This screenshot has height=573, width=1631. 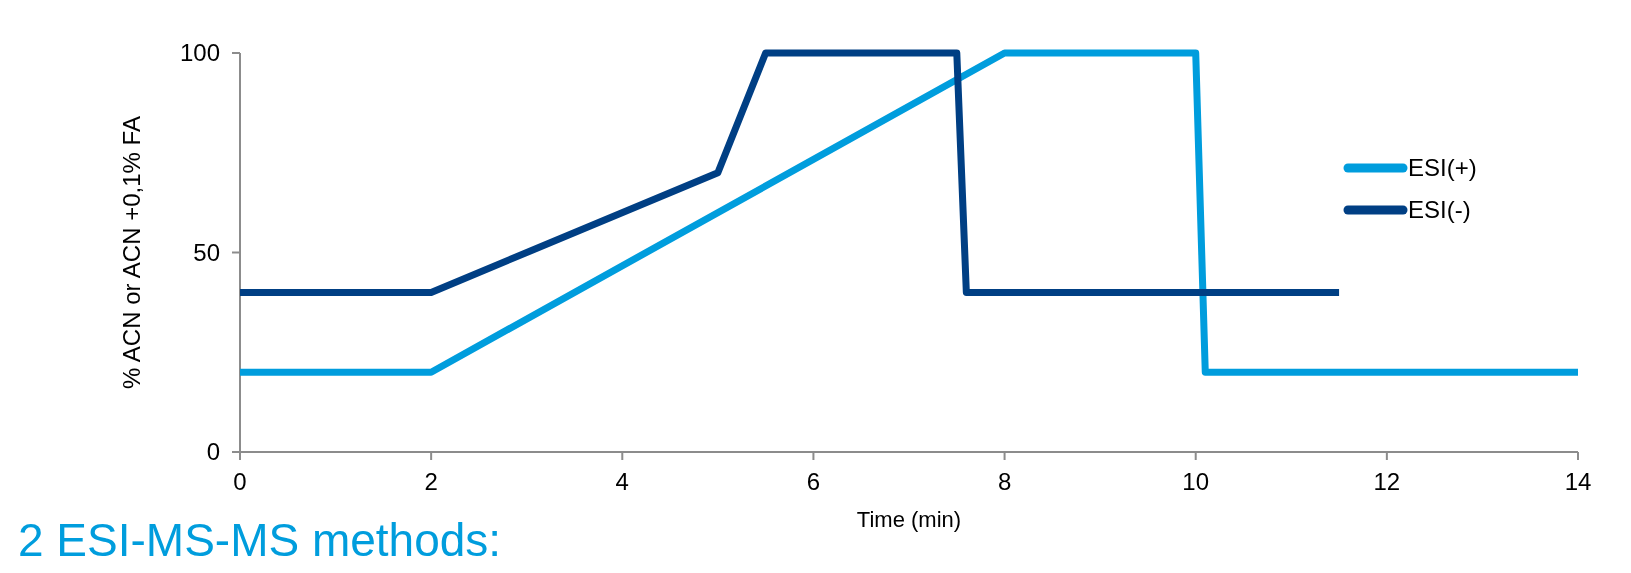 I want to click on y-tick-label: 50, so click(x=206, y=252).